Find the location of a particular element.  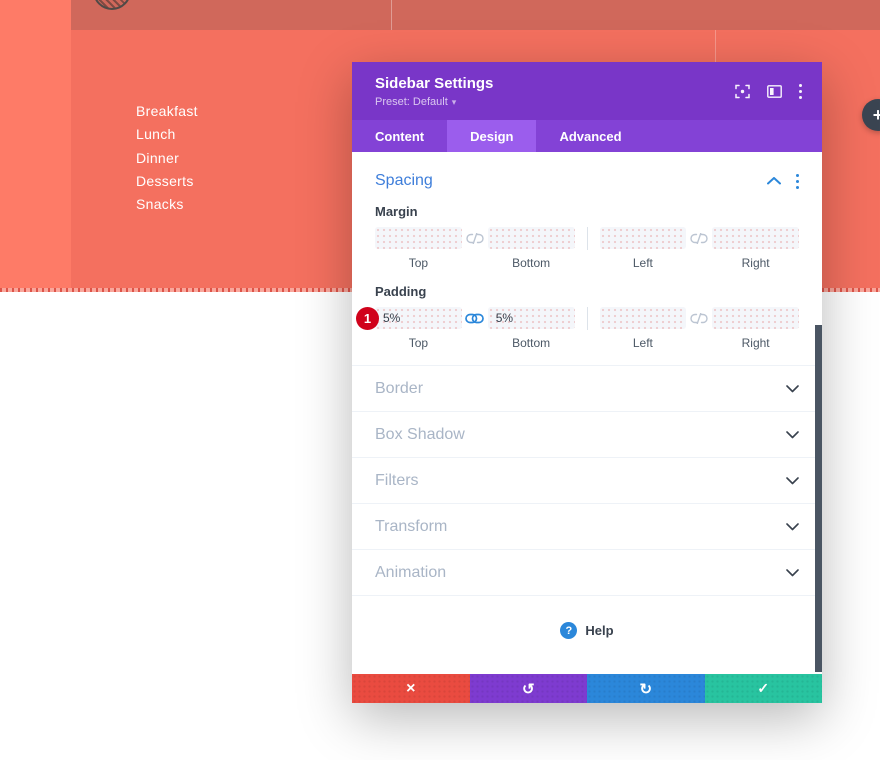

modal-tabs: Content Design Advanced is located at coordinates (587, 136).